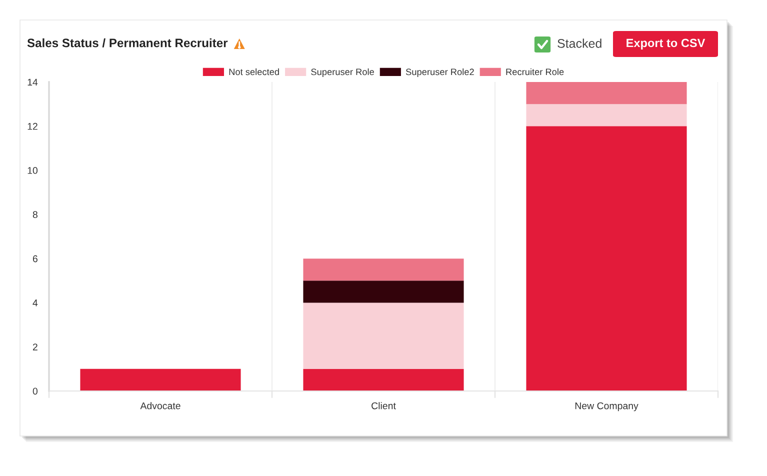 This screenshot has width=767, height=476. I want to click on x-tick-label: Client, so click(384, 406).